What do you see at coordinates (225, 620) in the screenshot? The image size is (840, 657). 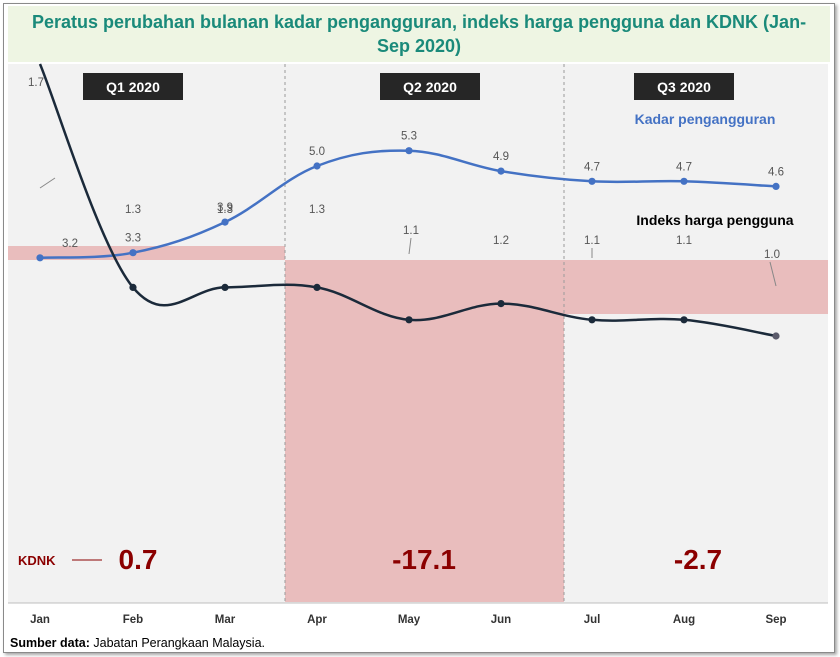 I see `x-tick-label-mar: Mar` at bounding box center [225, 620].